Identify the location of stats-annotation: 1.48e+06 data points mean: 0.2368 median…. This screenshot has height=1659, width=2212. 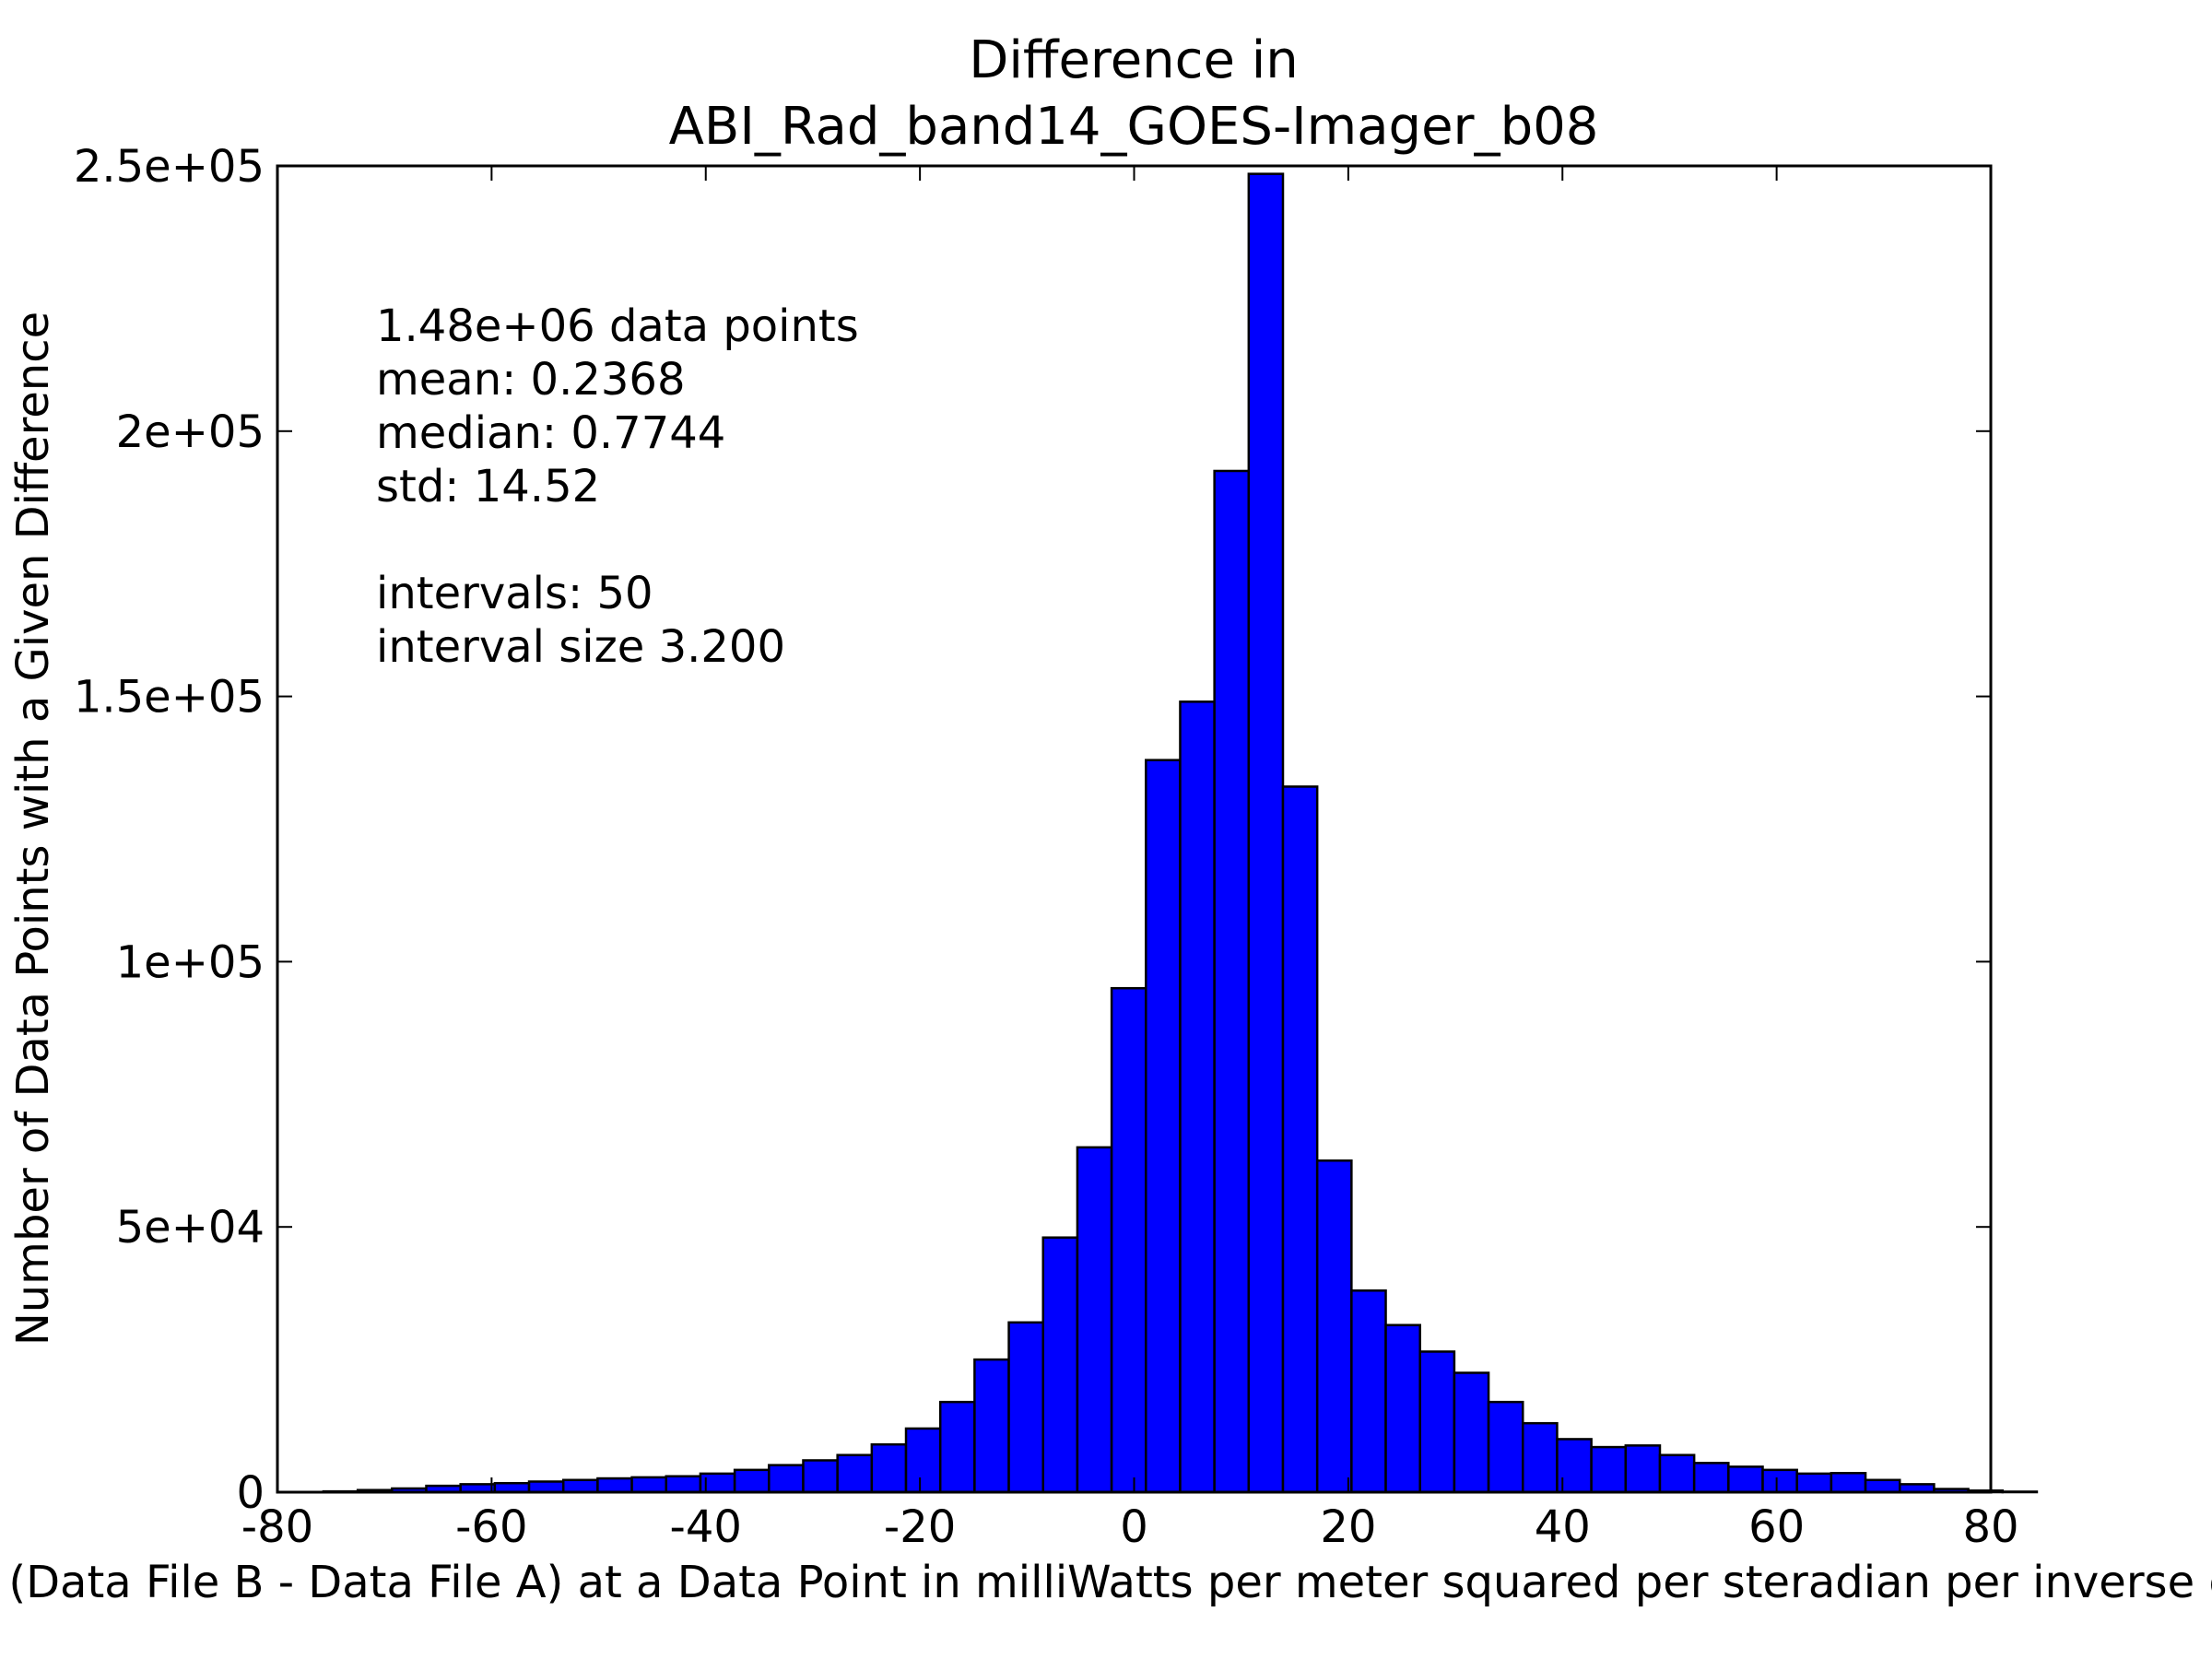
(617, 486).